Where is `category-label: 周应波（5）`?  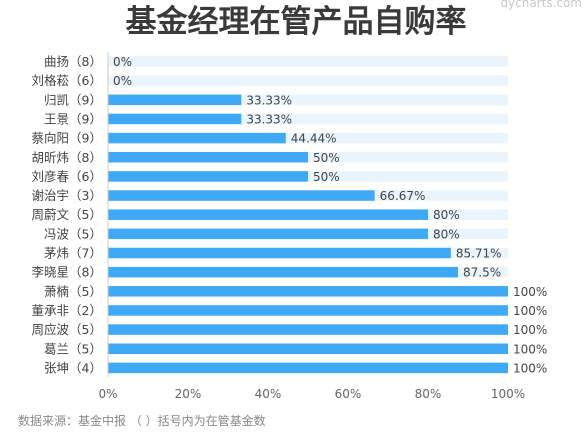 category-label: 周应波（5） is located at coordinates (67, 329).